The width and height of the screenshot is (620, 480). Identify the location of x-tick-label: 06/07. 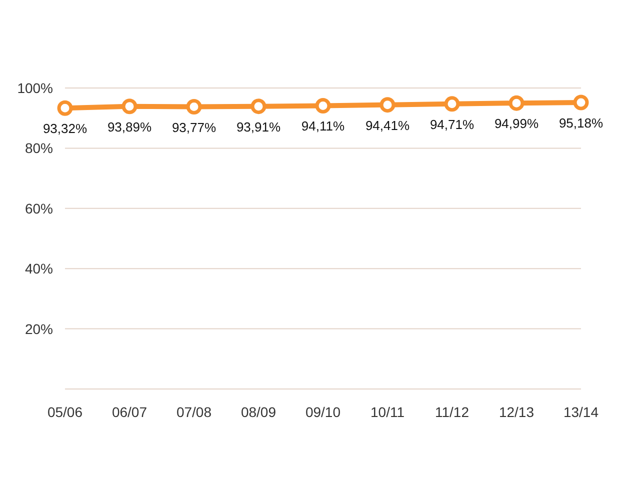
(130, 412).